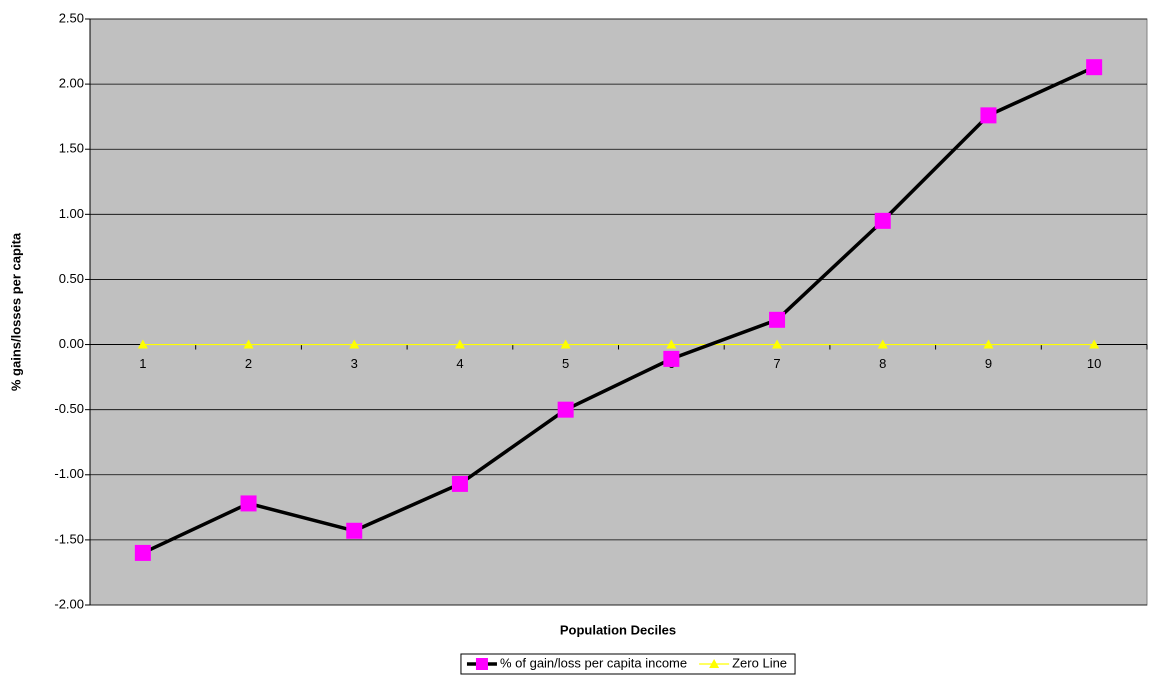 The image size is (1149, 675). I want to click on x-tick-label: 1, so click(142, 363).